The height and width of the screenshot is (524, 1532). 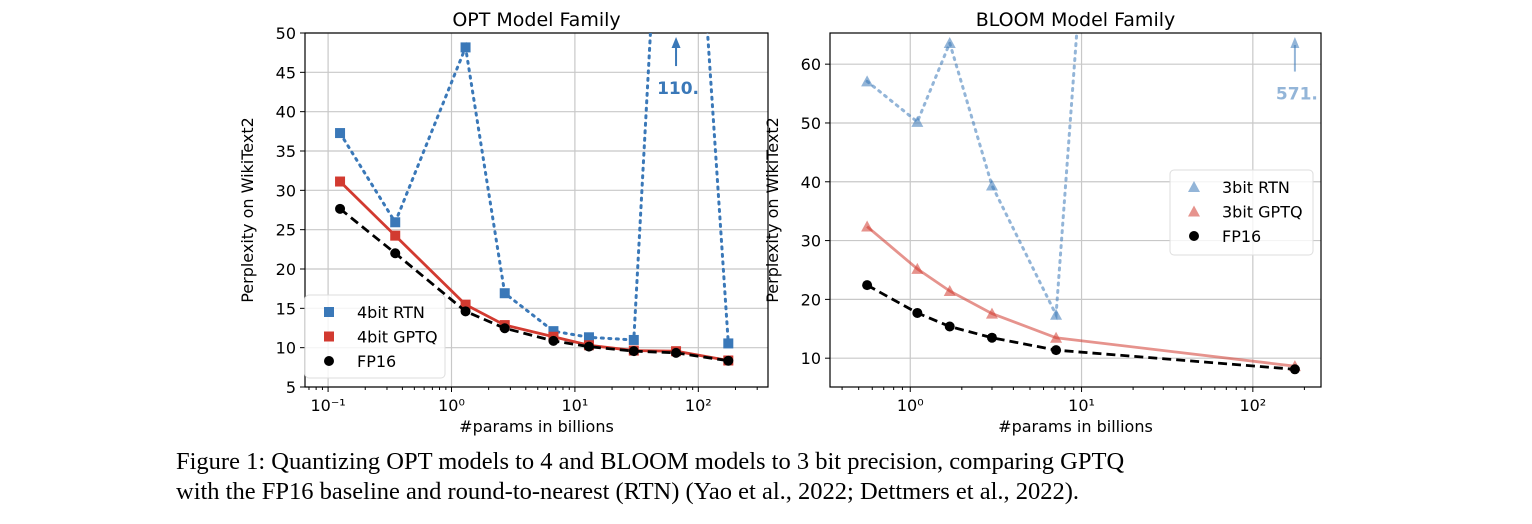 What do you see at coordinates (291, 387) in the screenshot?
I see `y-tick-label: 5` at bounding box center [291, 387].